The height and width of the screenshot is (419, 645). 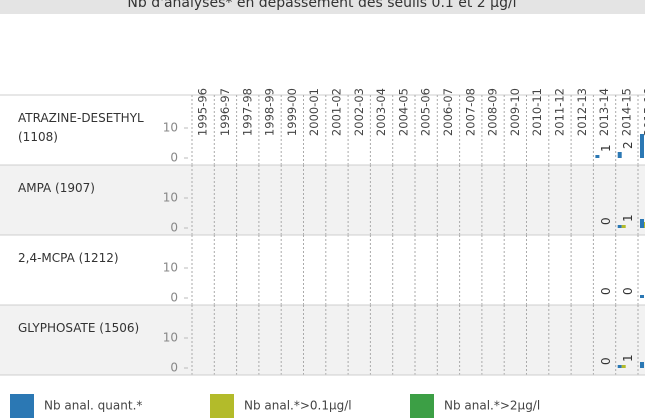 What do you see at coordinates (359, 112) in the screenshot?
I see `column-label: 2002-03` at bounding box center [359, 112].